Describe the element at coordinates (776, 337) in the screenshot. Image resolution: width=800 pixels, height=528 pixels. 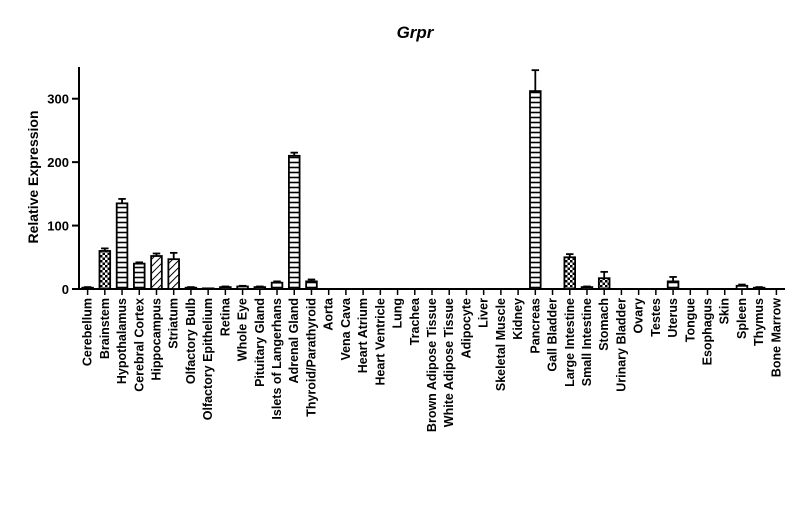
I see `x-tick-label: Bone Marrow` at that location.